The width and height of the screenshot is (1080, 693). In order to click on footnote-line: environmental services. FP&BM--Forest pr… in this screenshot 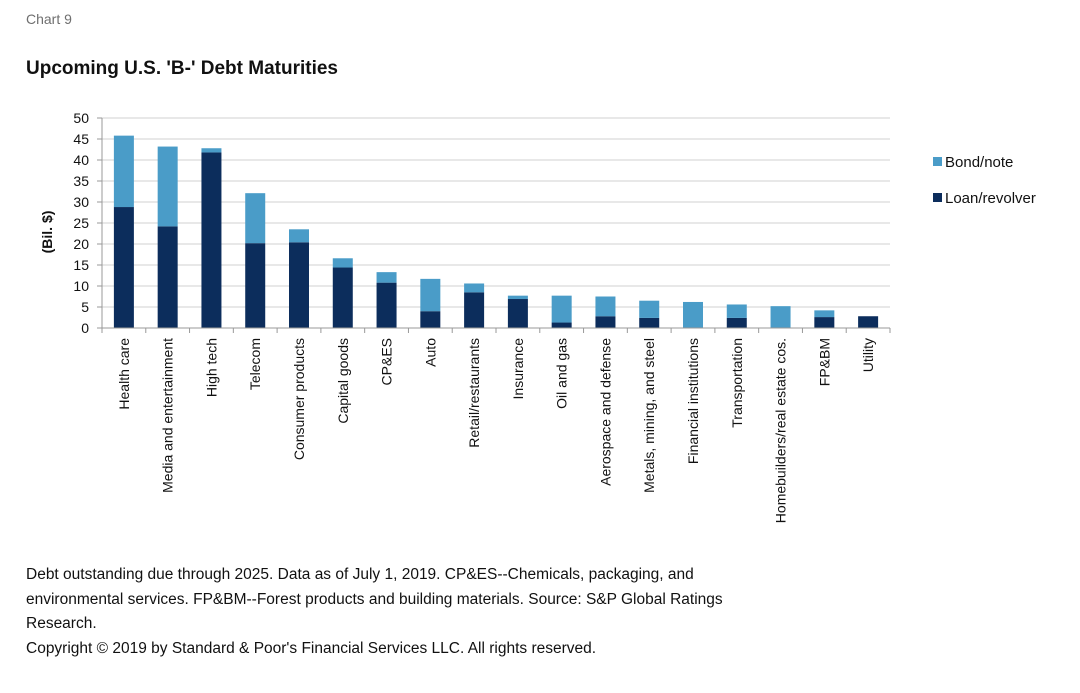, I will do `click(374, 599)`.